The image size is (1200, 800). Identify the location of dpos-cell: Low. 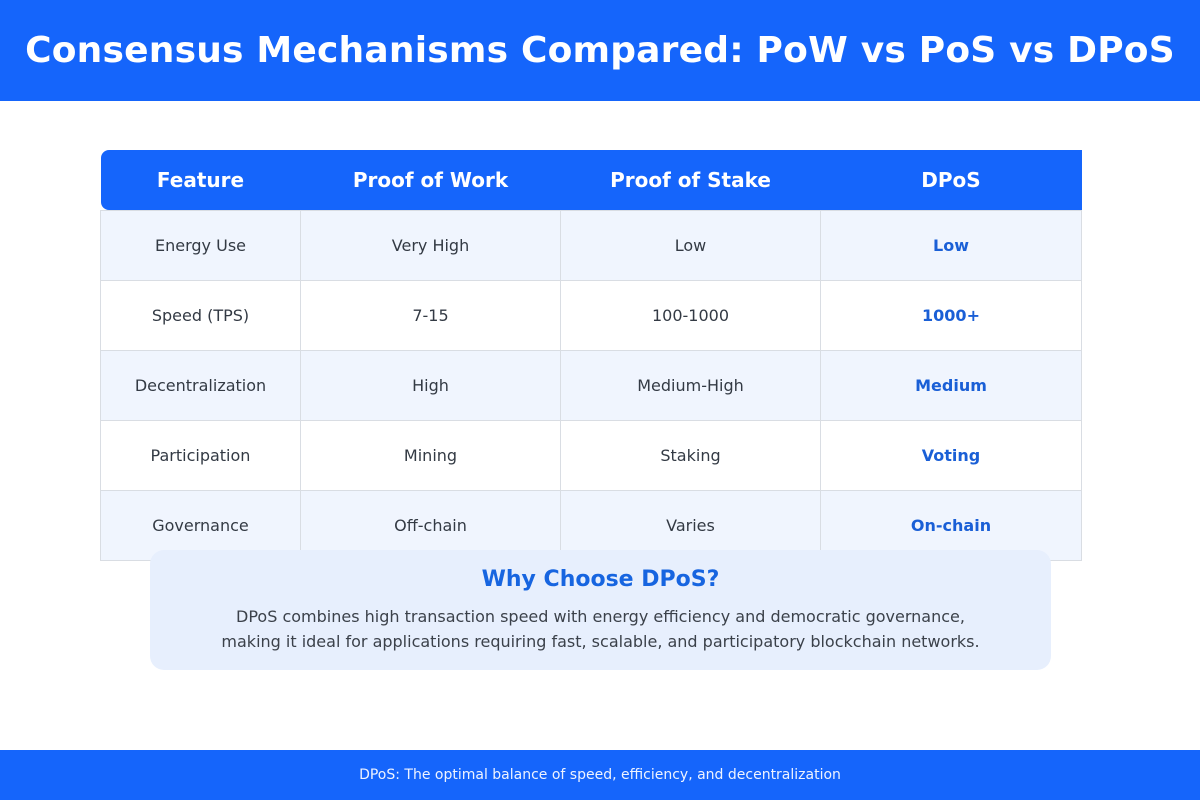
(951, 245).